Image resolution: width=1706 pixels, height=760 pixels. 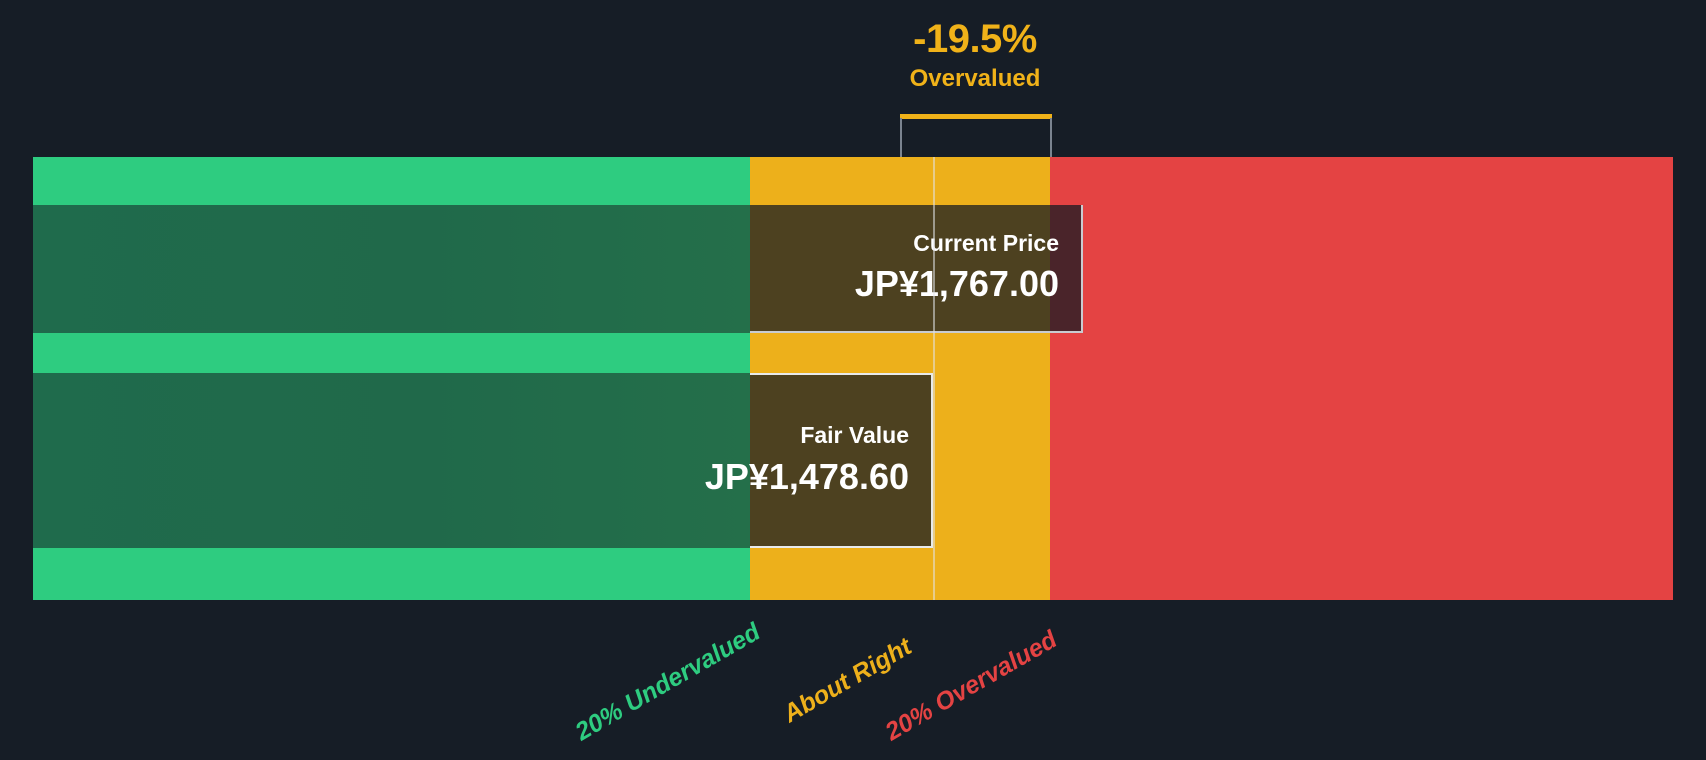 What do you see at coordinates (975, 78) in the screenshot?
I see `valuation-status-label: Overvalued` at bounding box center [975, 78].